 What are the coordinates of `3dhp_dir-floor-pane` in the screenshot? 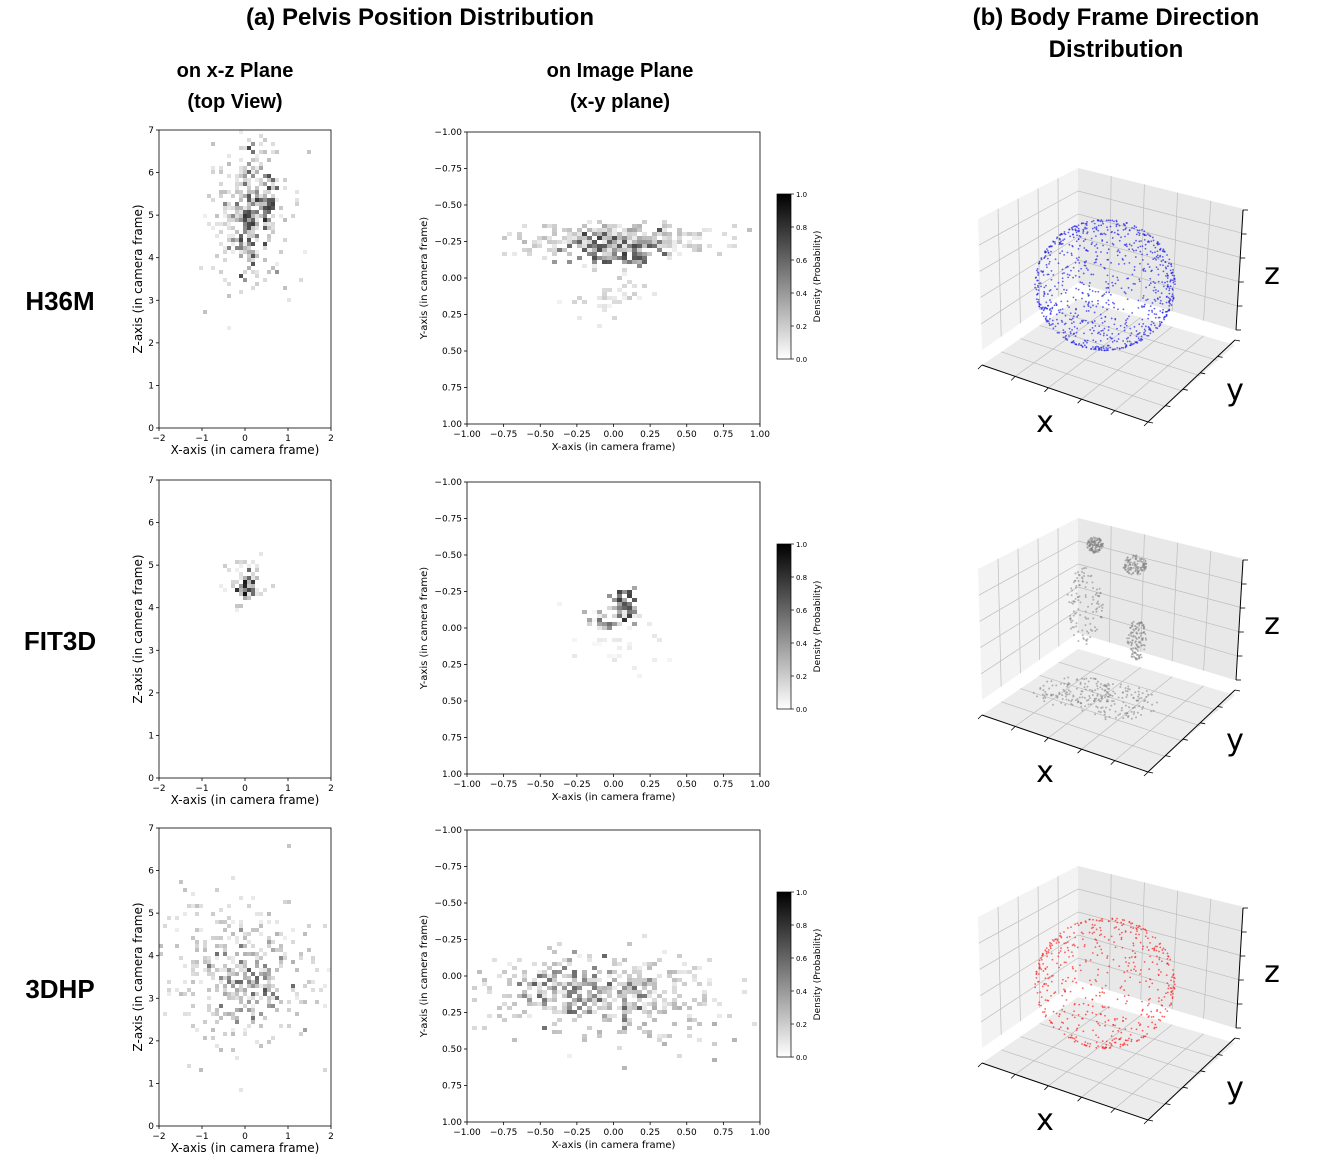 It's located at (1108, 1058).